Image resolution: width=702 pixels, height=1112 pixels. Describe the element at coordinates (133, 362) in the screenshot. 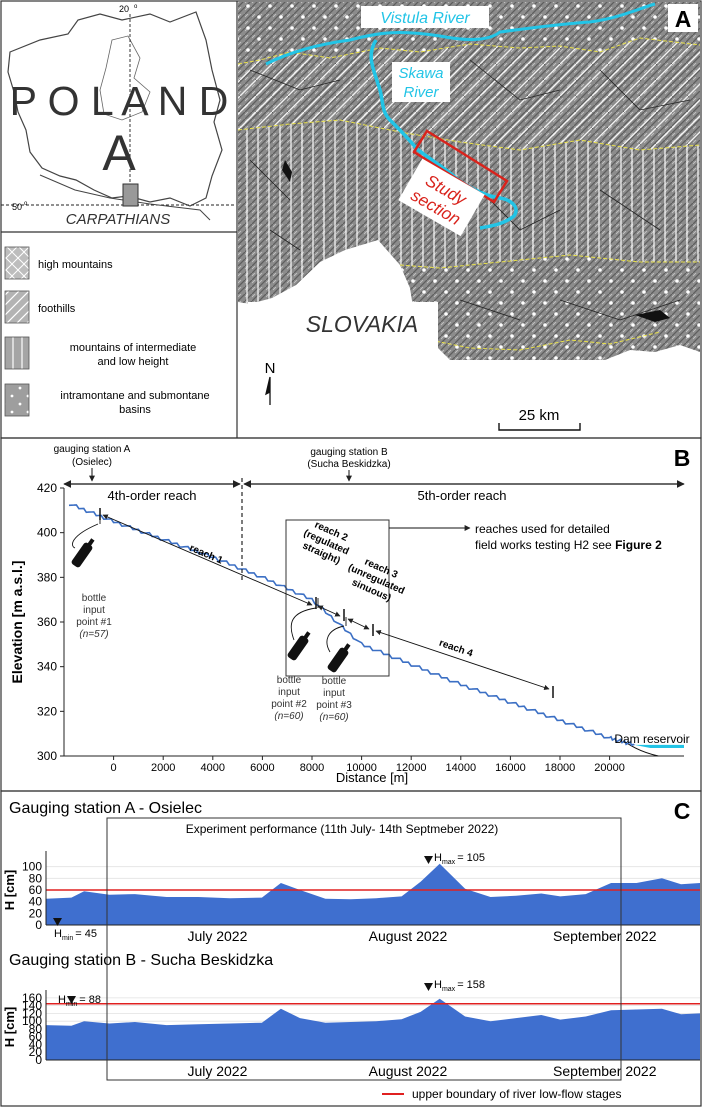

I see `legend-intermediate-line2: and low height` at that location.